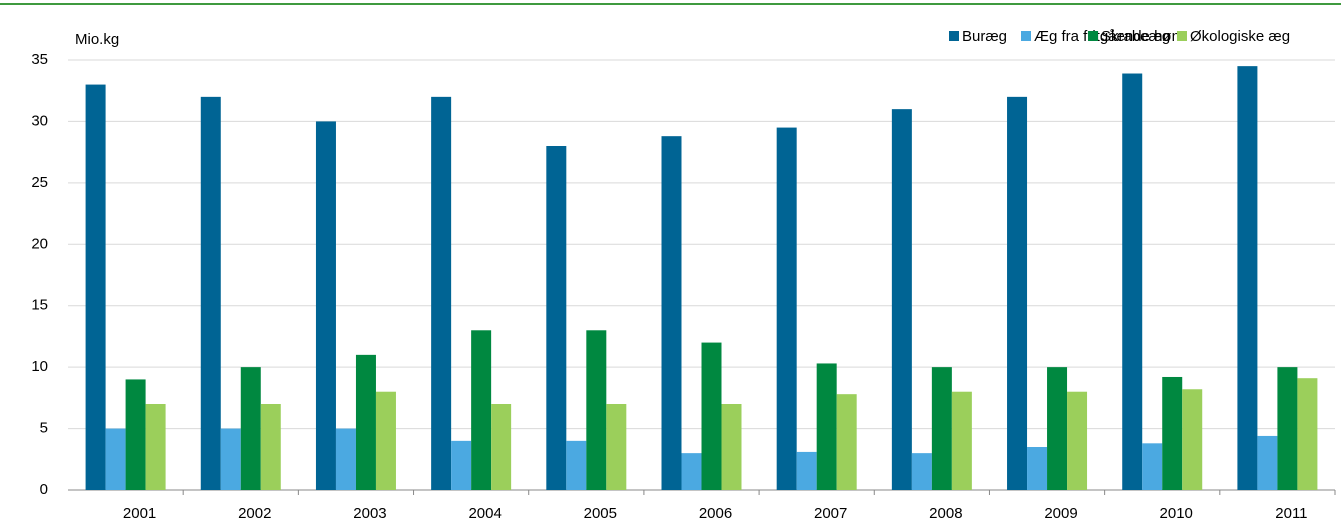 The height and width of the screenshot is (528, 1341). I want to click on legend-label: Økologiske æg, so click(1240, 36).